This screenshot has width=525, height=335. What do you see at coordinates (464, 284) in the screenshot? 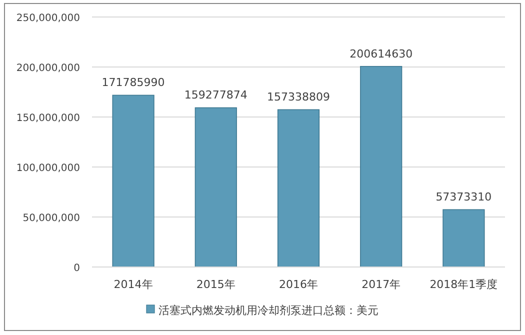
I see `x-tick-label: 2018年1季度` at bounding box center [464, 284].